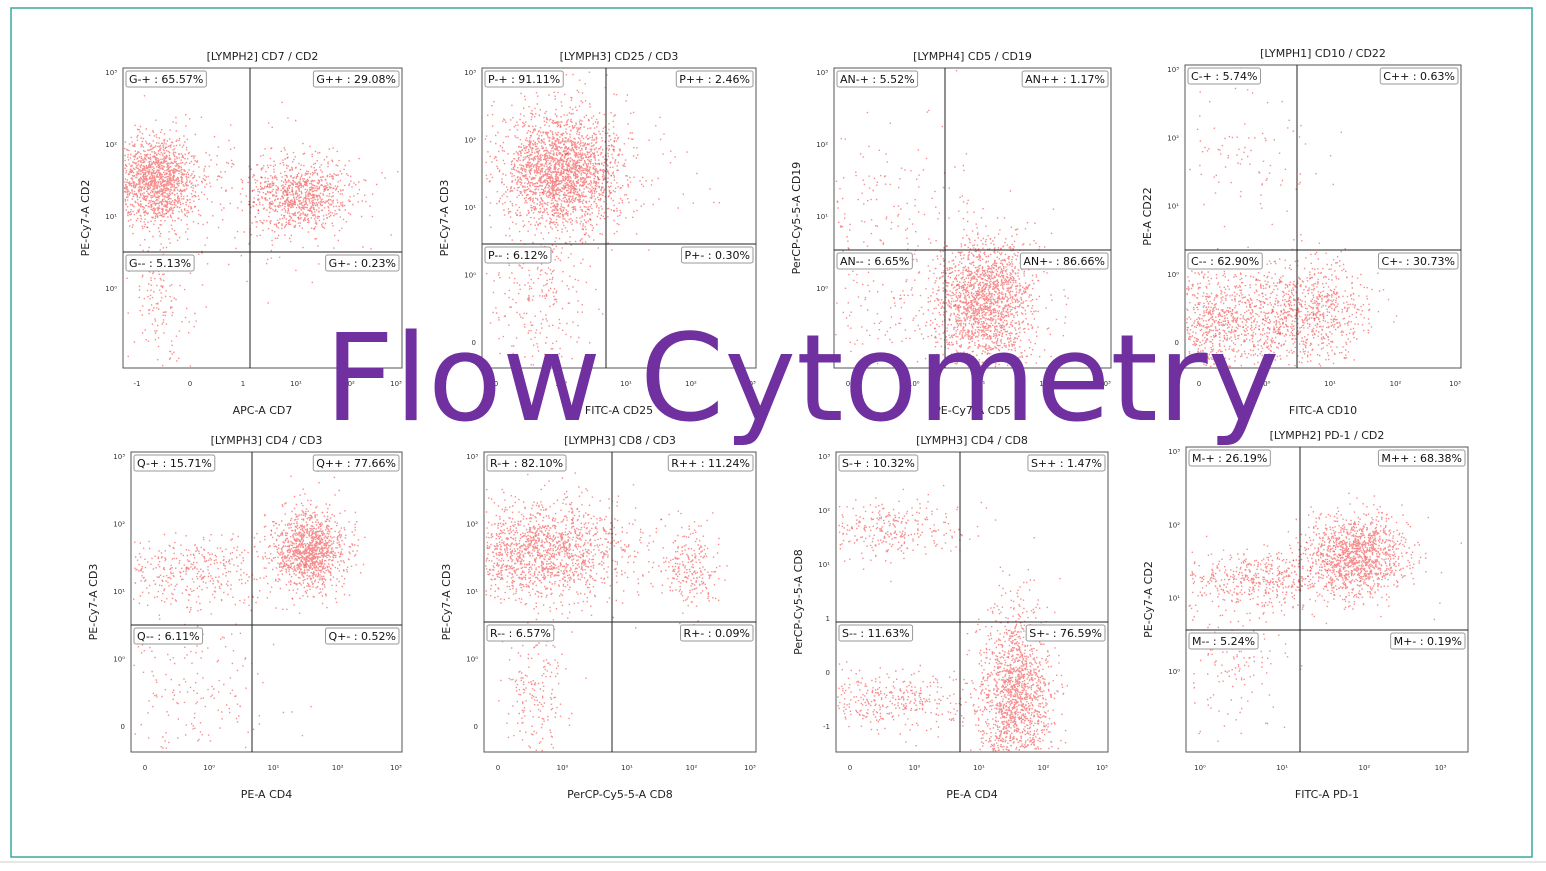 This screenshot has height=871, width=1546. I want to click on x-axis-label: PerCP-Cy5-5-A CD8, so click(620, 794).